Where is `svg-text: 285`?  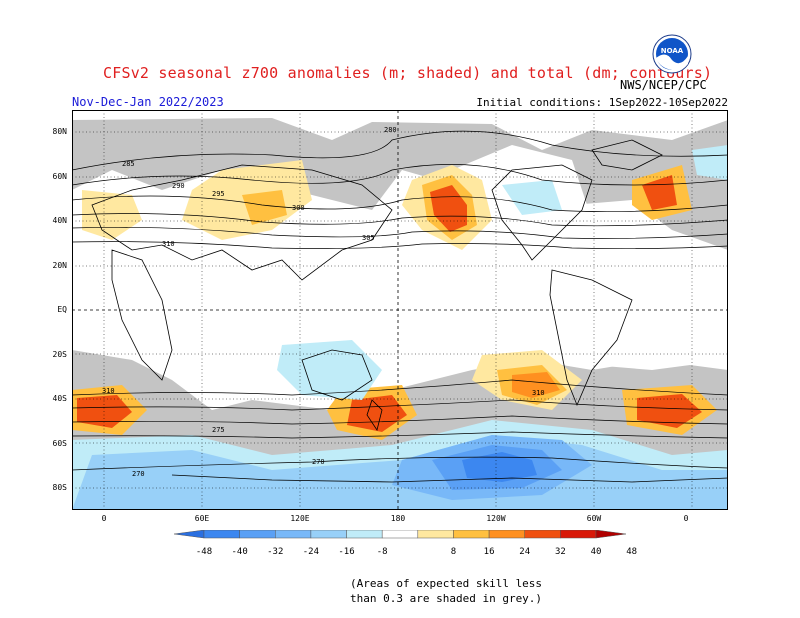
svg-text: 285 is located at coordinates (128, 164).